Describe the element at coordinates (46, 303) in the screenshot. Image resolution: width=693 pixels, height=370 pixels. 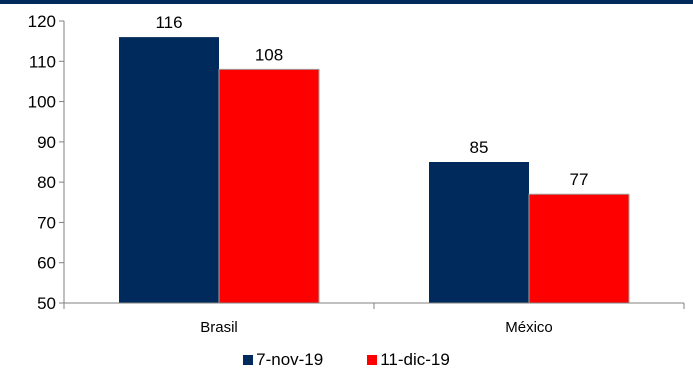
I see `y-tick-label: 50` at that location.